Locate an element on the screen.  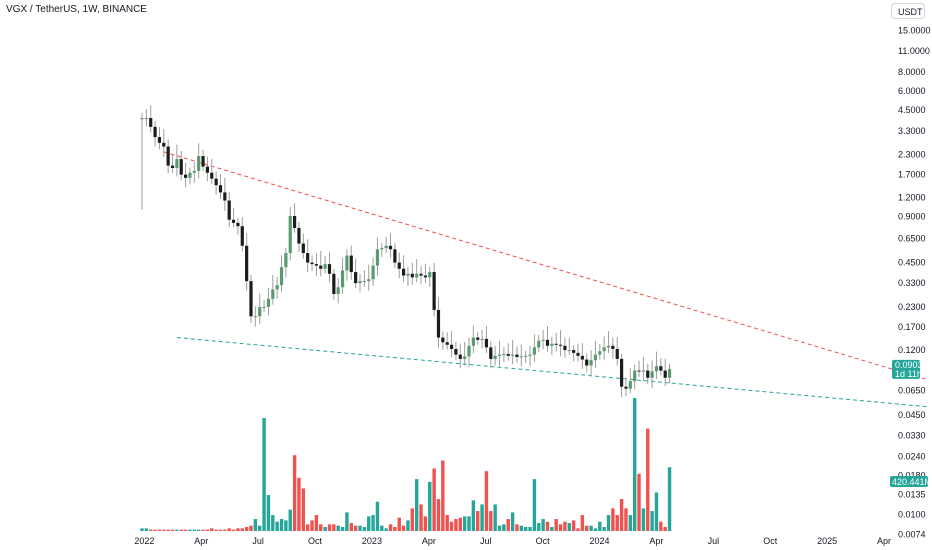
price-tick-label: 0.0100 is located at coordinates (912, 514).